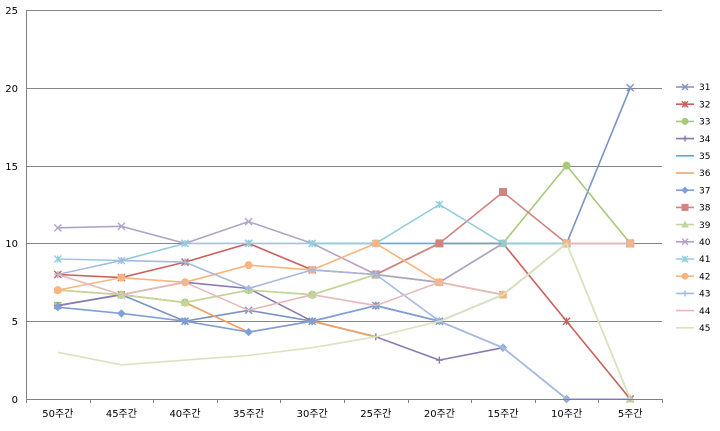 Image resolution: width=720 pixels, height=431 pixels. I want to click on legend-item: 37, so click(693, 191).